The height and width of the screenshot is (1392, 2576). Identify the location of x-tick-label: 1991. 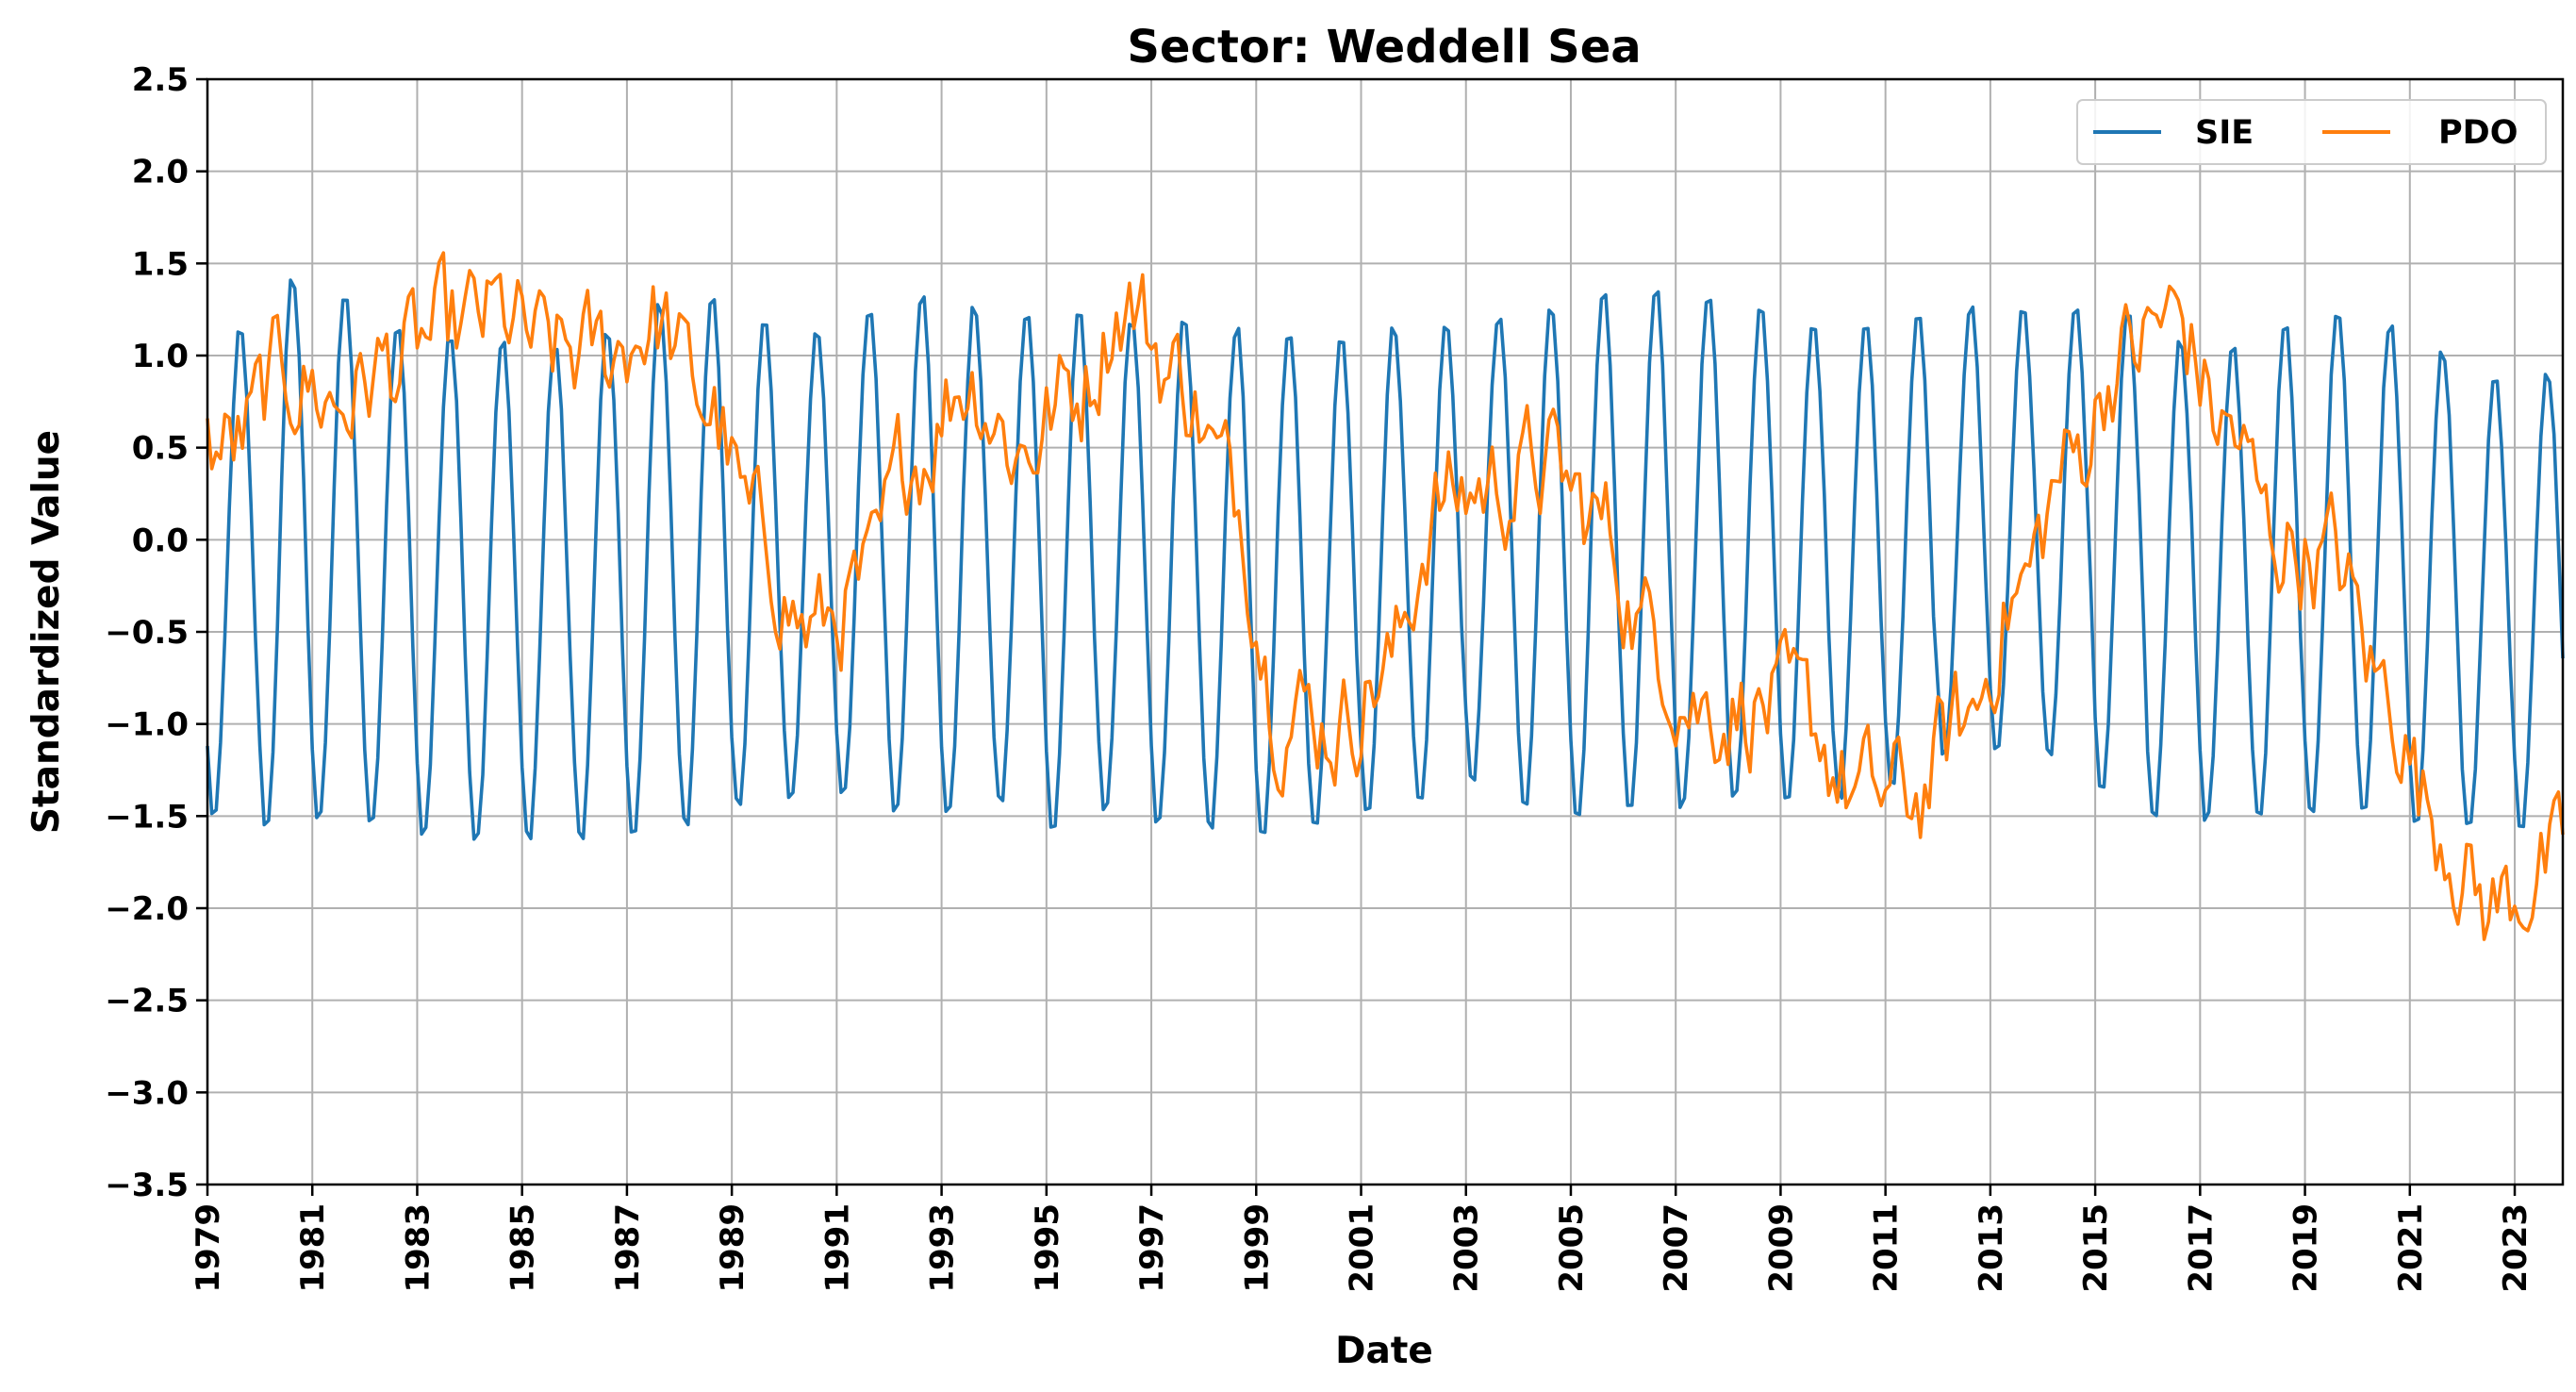
(837, 1248).